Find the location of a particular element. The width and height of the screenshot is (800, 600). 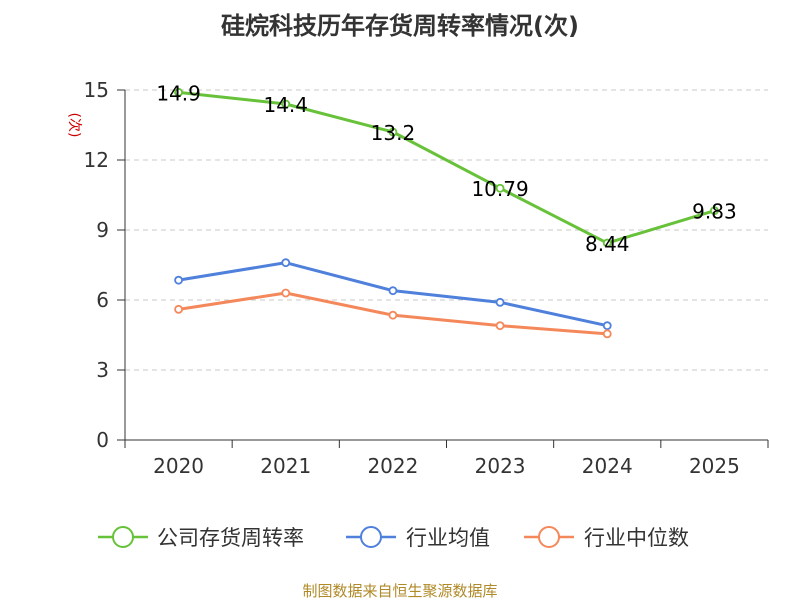

y-tick-label-15: 15 is located at coordinates (96, 90).